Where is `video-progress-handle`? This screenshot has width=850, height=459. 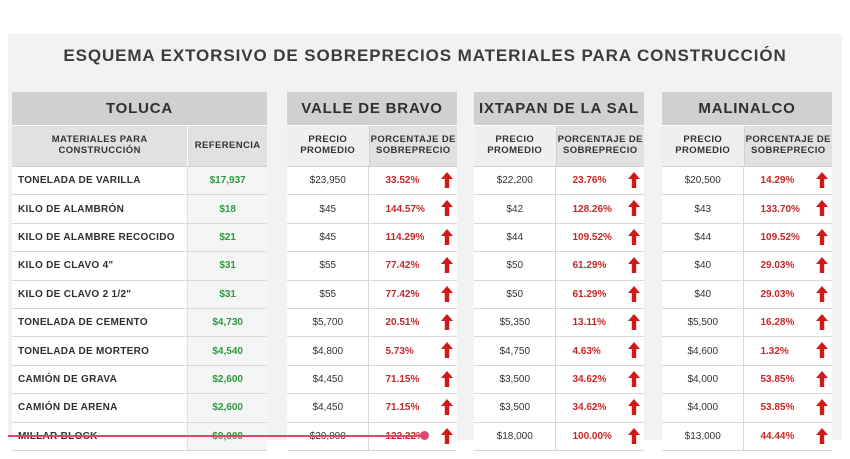
video-progress-handle is located at coordinates (424, 435).